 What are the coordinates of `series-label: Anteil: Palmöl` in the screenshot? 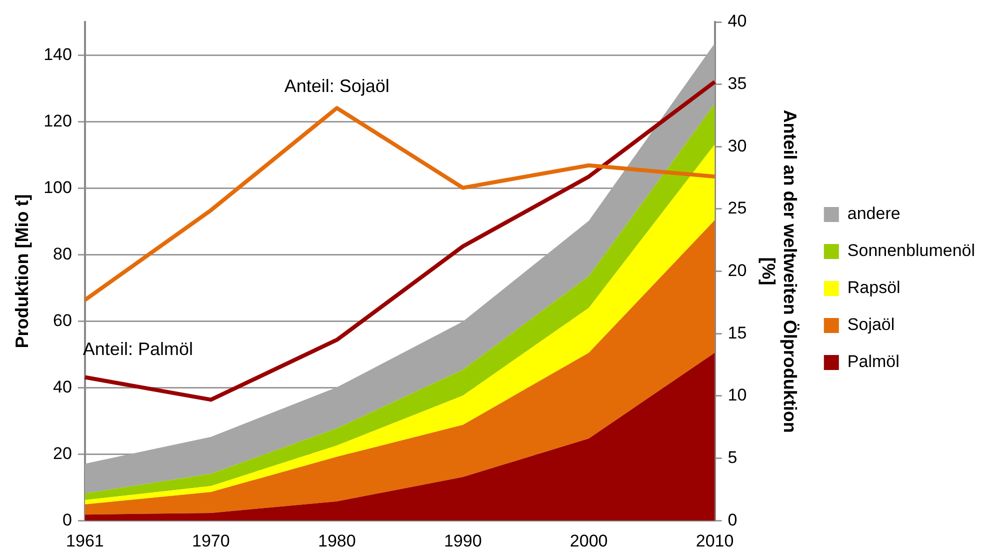 It's located at (137, 349).